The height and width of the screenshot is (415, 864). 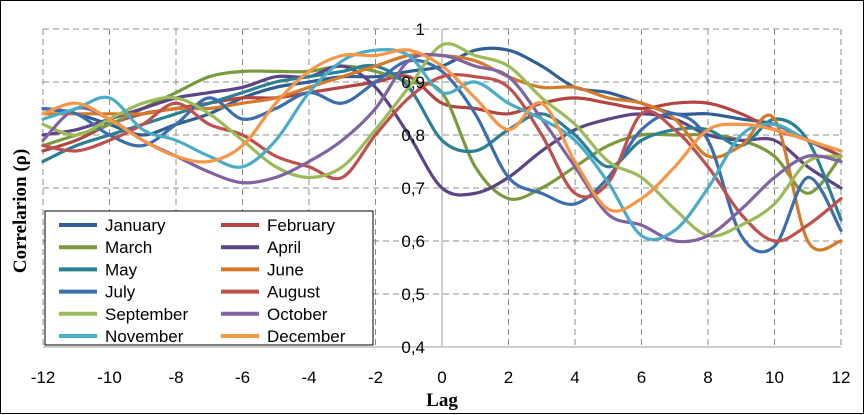 What do you see at coordinates (144, 336) in the screenshot?
I see `legend-label-november: November` at bounding box center [144, 336].